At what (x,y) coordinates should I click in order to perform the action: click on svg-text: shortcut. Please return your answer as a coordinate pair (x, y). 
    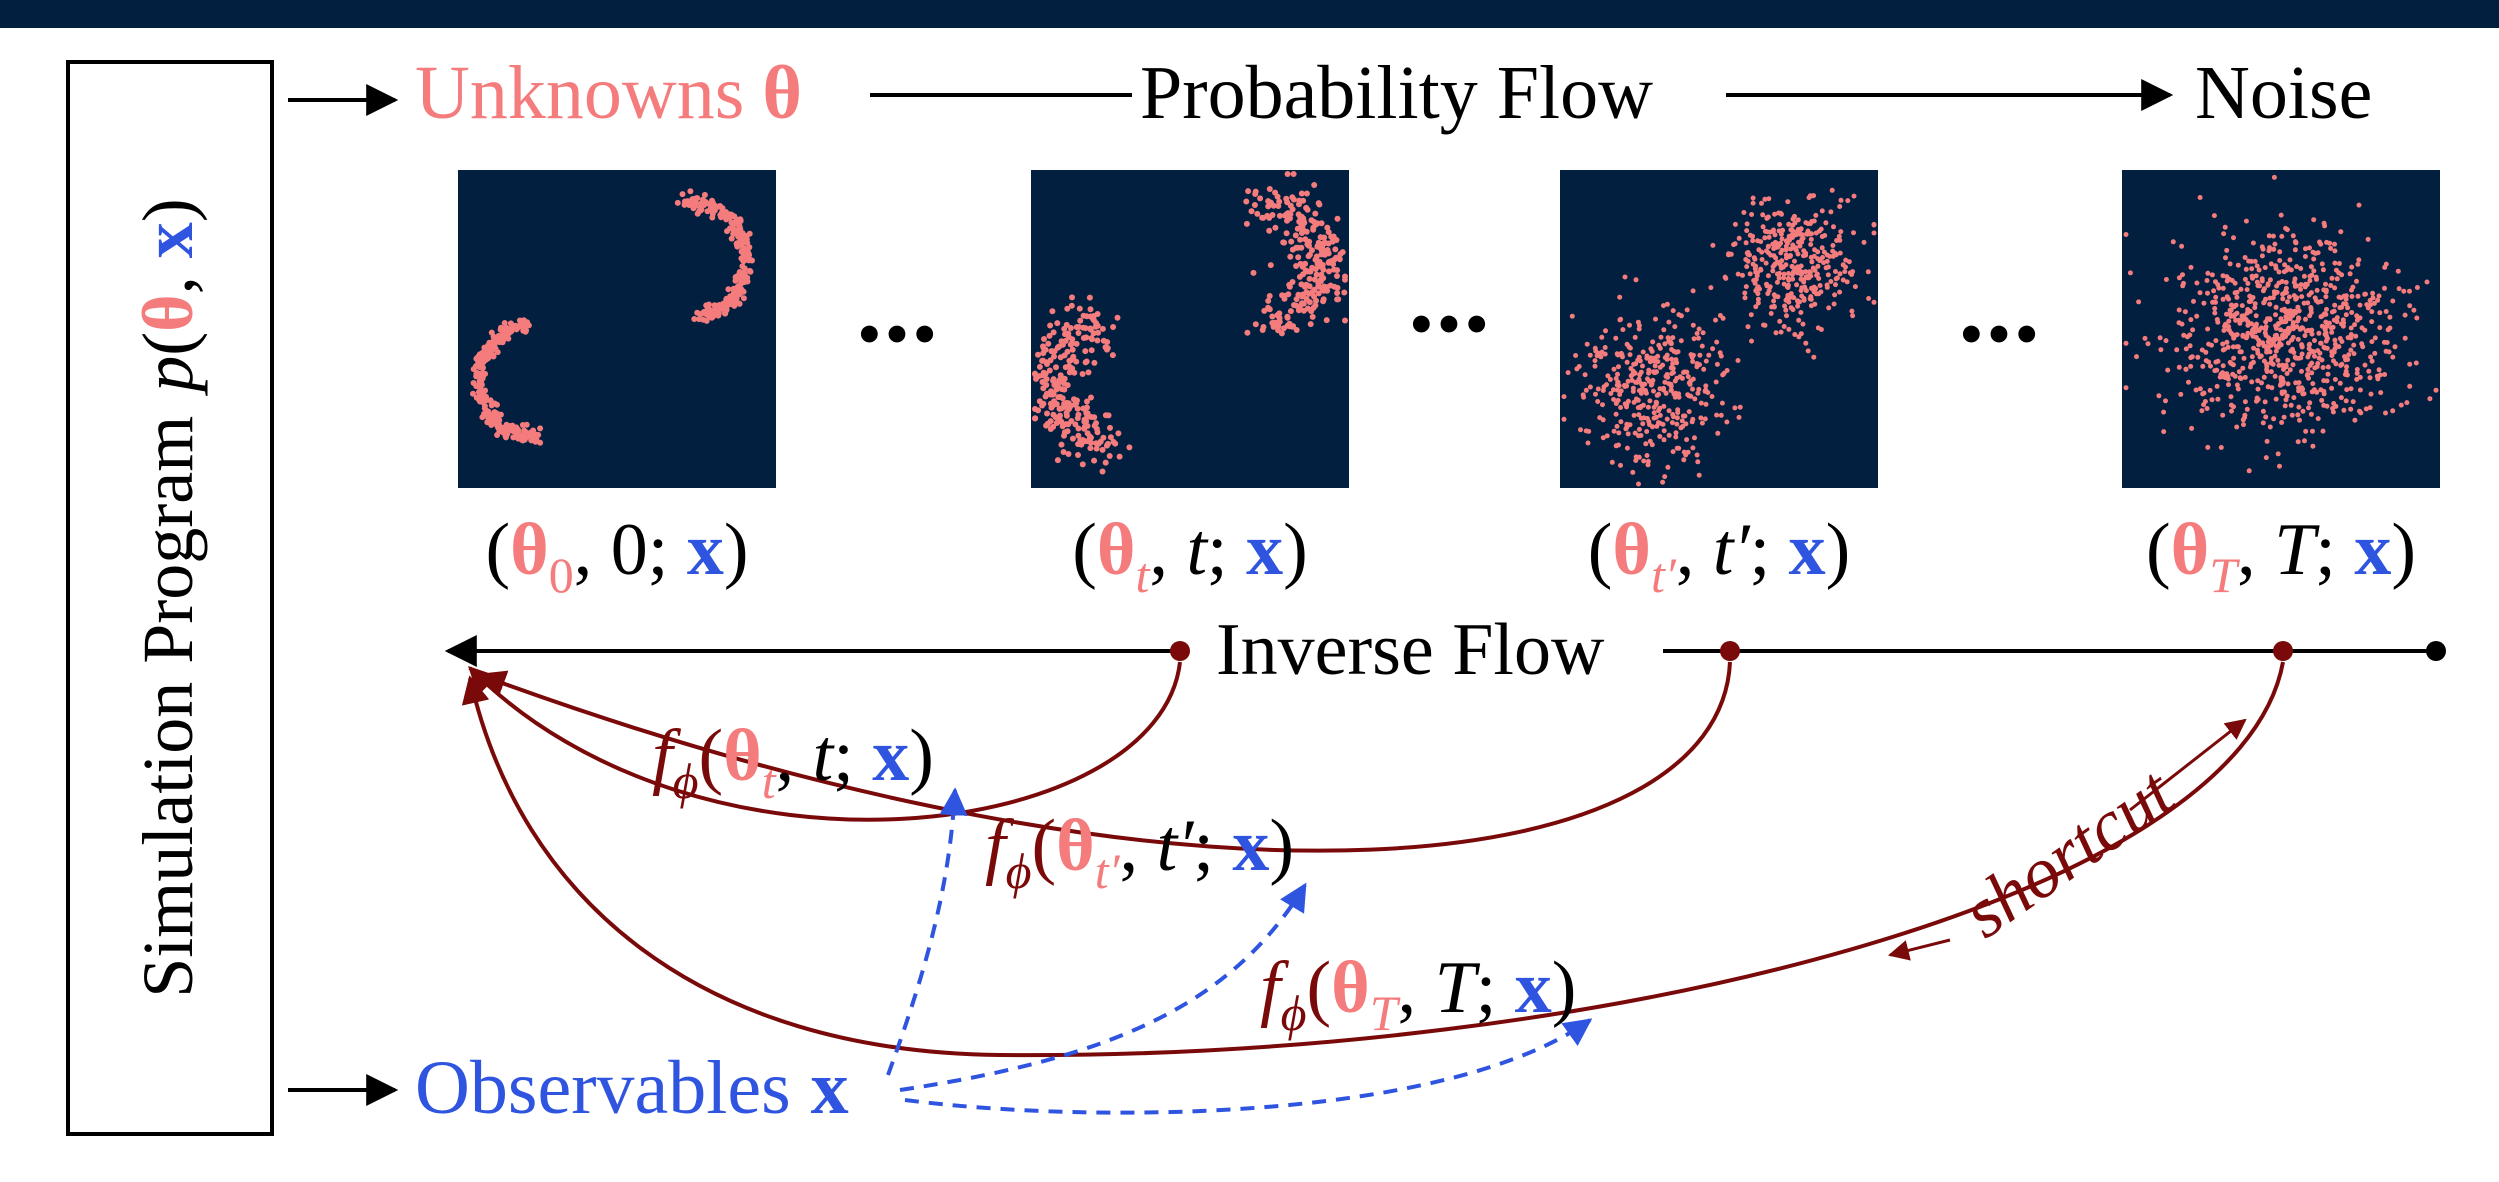
    Looking at the image, I should click on (2068, 852).